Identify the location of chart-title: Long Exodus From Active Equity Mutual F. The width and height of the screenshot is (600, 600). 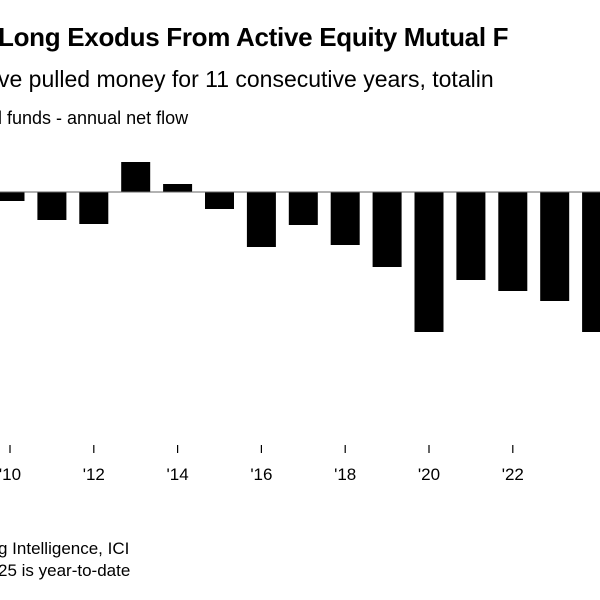
(254, 37).